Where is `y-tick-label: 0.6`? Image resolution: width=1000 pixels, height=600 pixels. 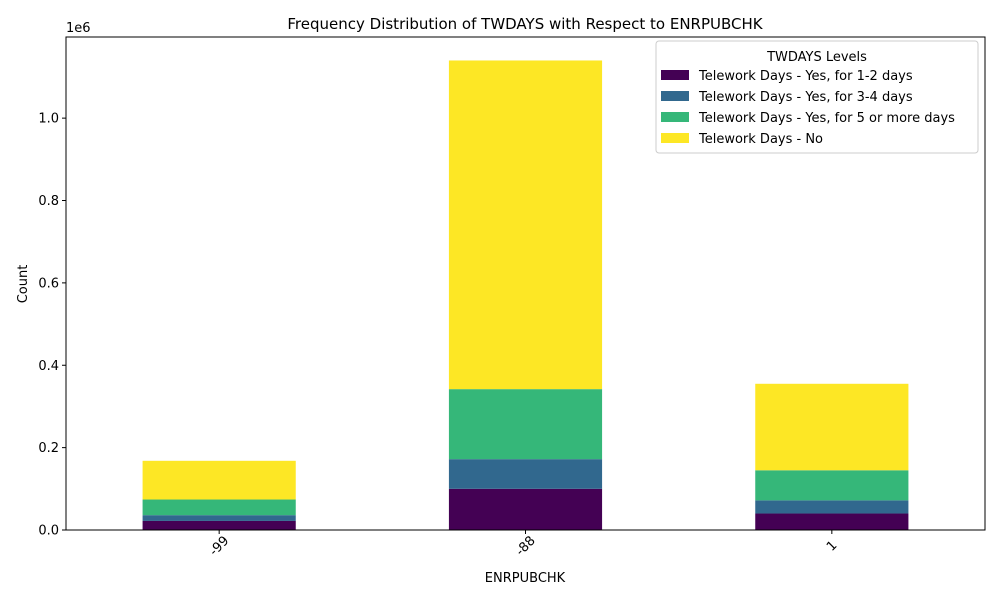 y-tick-label: 0.6 is located at coordinates (48, 283).